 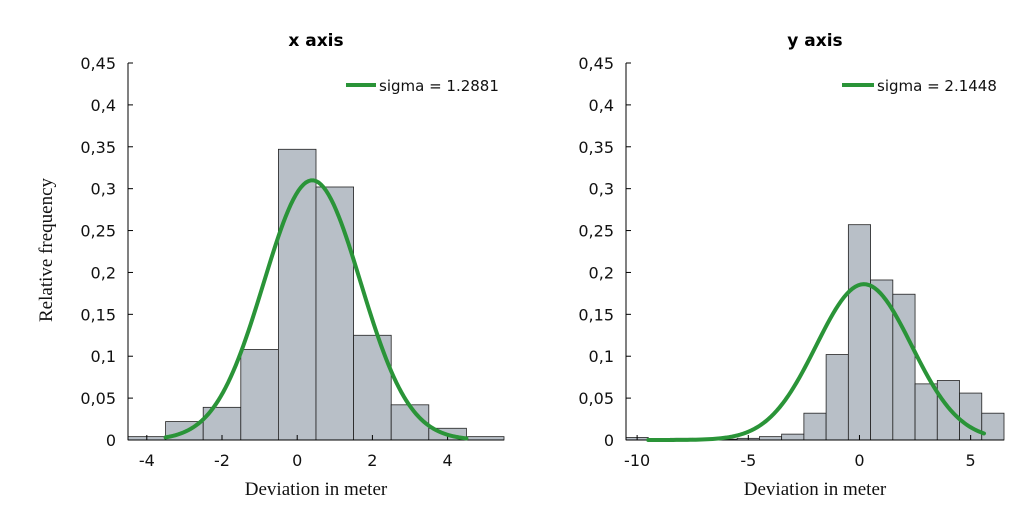 I want to click on x-tick-label: 2, so click(x=372, y=460).